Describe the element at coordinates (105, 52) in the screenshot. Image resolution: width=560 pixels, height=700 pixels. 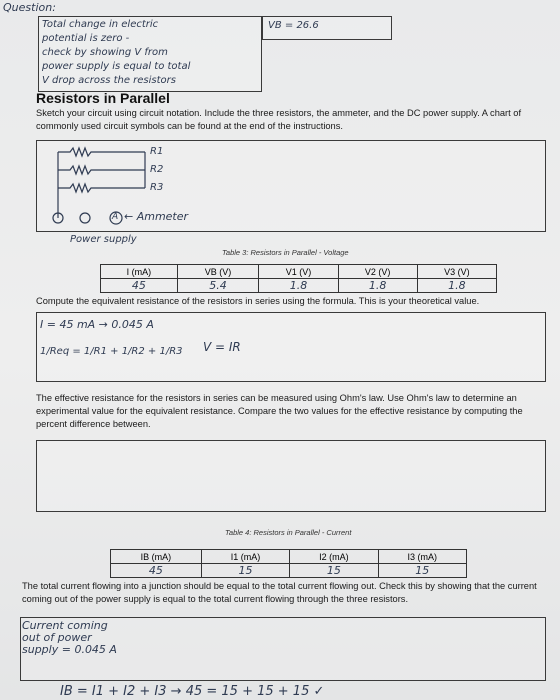
I see `question-line: check by showing V from` at that location.